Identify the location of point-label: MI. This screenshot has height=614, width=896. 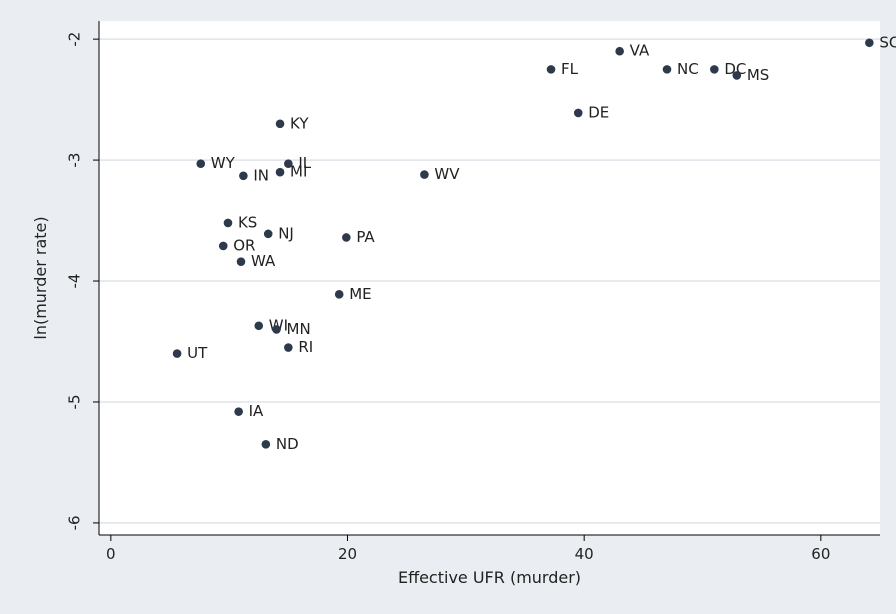
(298, 172).